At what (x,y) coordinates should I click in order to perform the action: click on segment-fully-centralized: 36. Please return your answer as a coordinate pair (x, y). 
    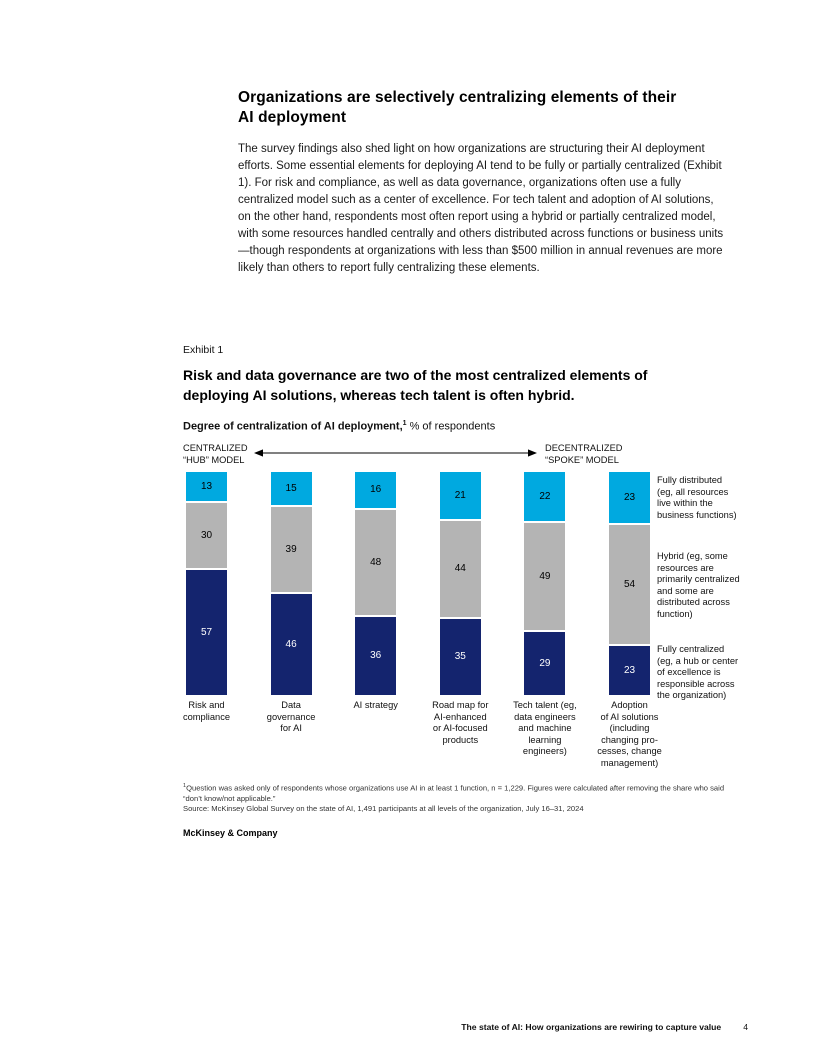
    Looking at the image, I should click on (376, 654).